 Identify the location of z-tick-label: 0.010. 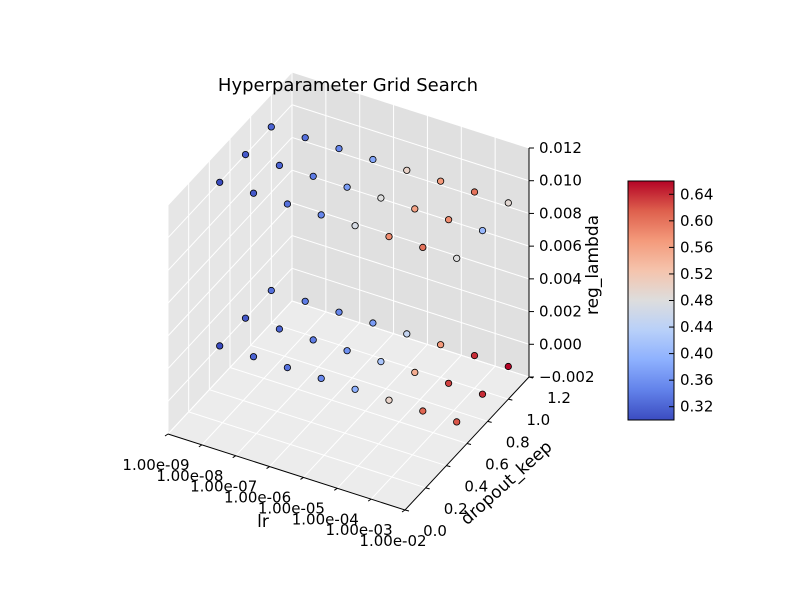
(560, 181).